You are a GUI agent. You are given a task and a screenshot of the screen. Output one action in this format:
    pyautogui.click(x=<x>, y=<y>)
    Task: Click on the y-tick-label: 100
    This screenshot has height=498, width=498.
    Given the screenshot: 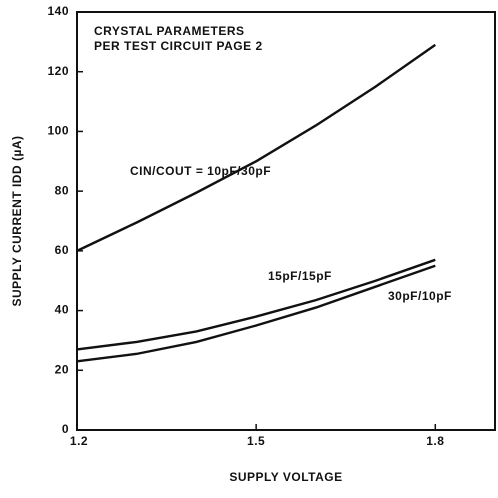 What is the action you would take?
    pyautogui.click(x=58, y=131)
    